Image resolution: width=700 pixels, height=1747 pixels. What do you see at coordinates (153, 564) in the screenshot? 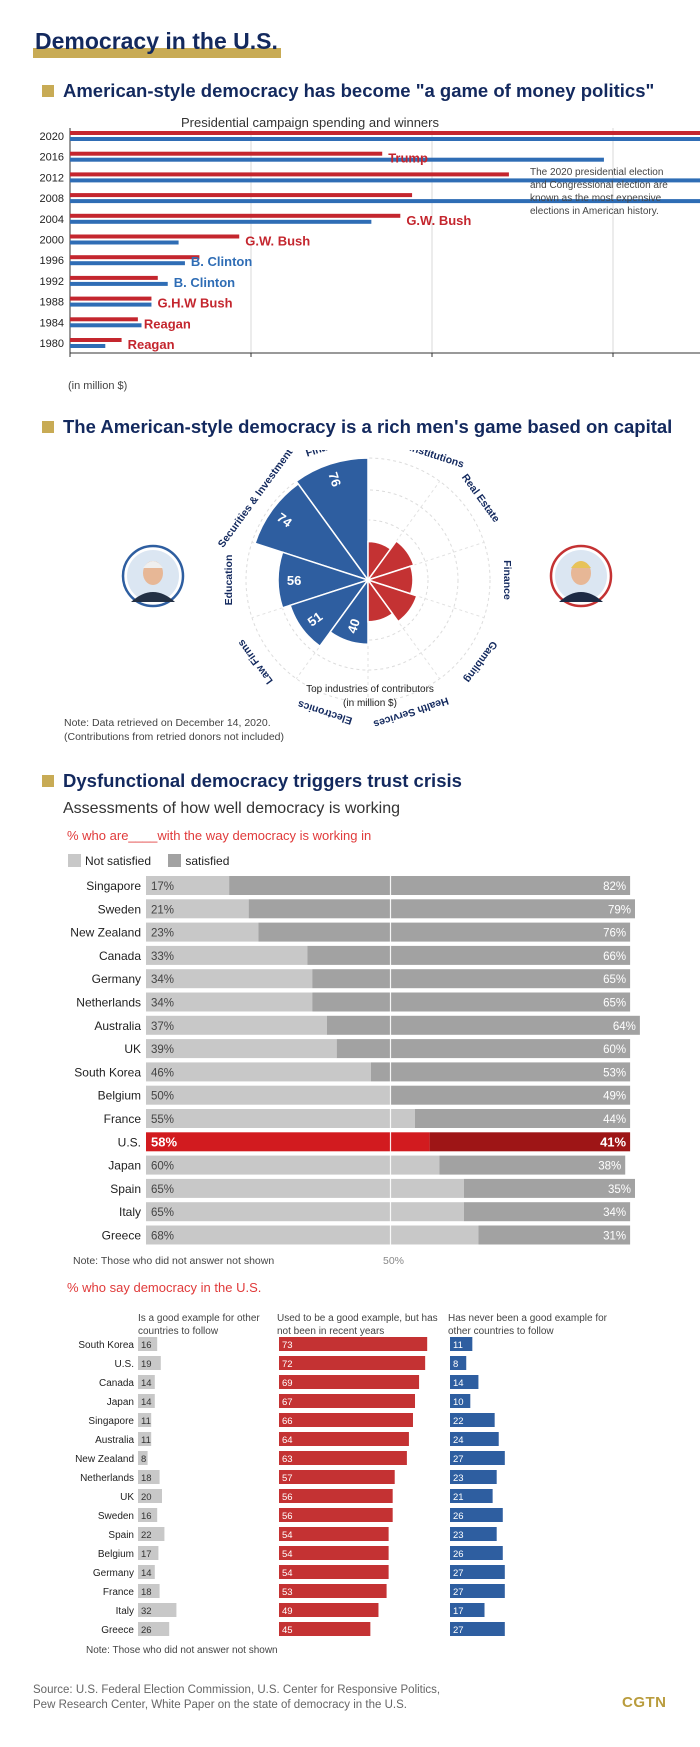
I see `avatar-hair` at bounding box center [153, 564].